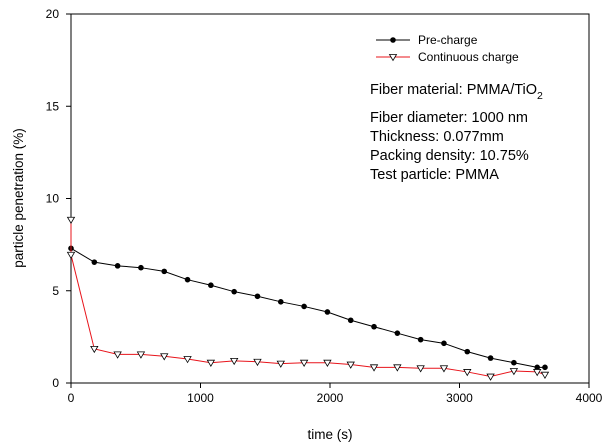  Describe the element at coordinates (18, 198) in the screenshot. I see `y-axis-title: particle penetration (%)` at that location.